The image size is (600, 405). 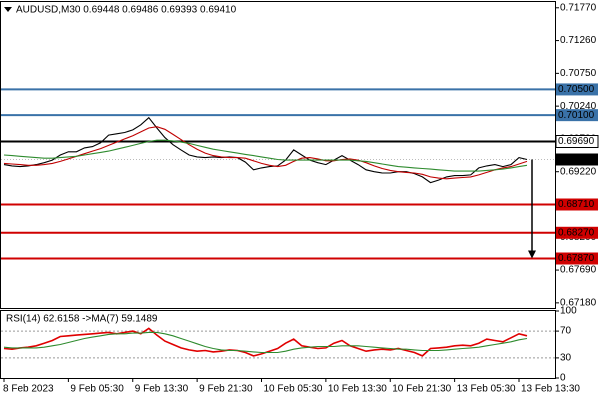 I want to click on y-tick-label: 70, so click(x=566, y=331).